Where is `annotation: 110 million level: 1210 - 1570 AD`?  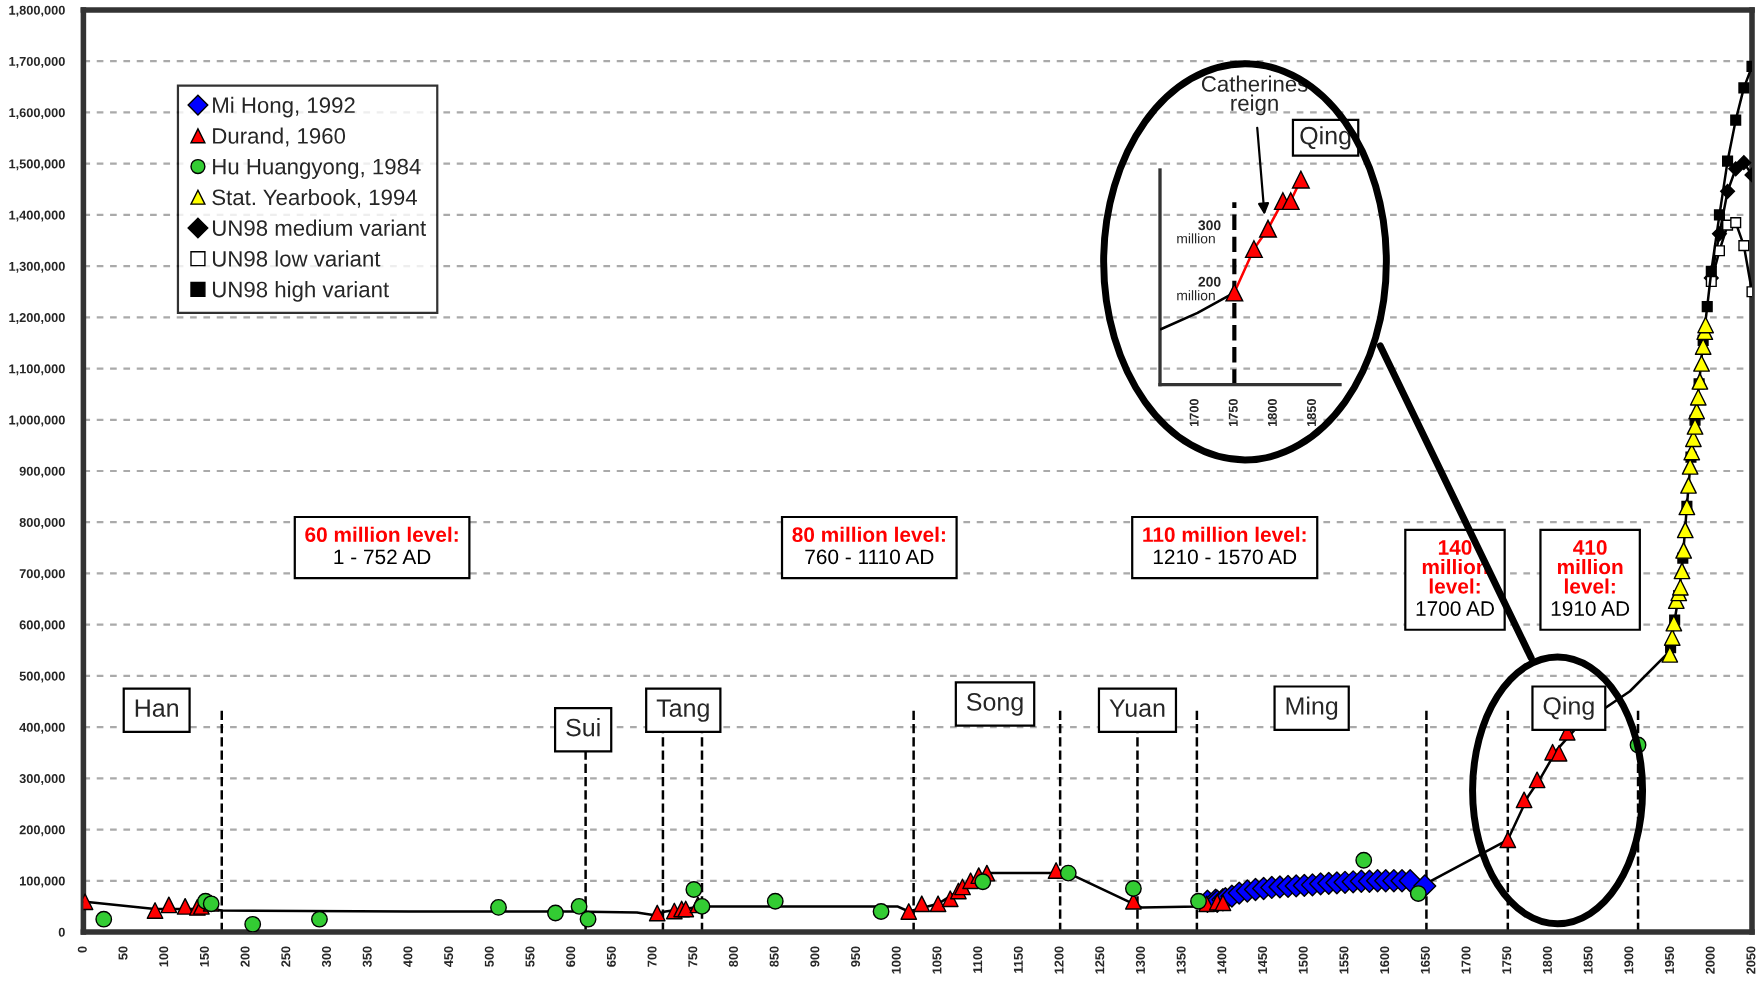
annotation: 110 million level: 1210 - 1570 AD is located at coordinates (1224, 545).